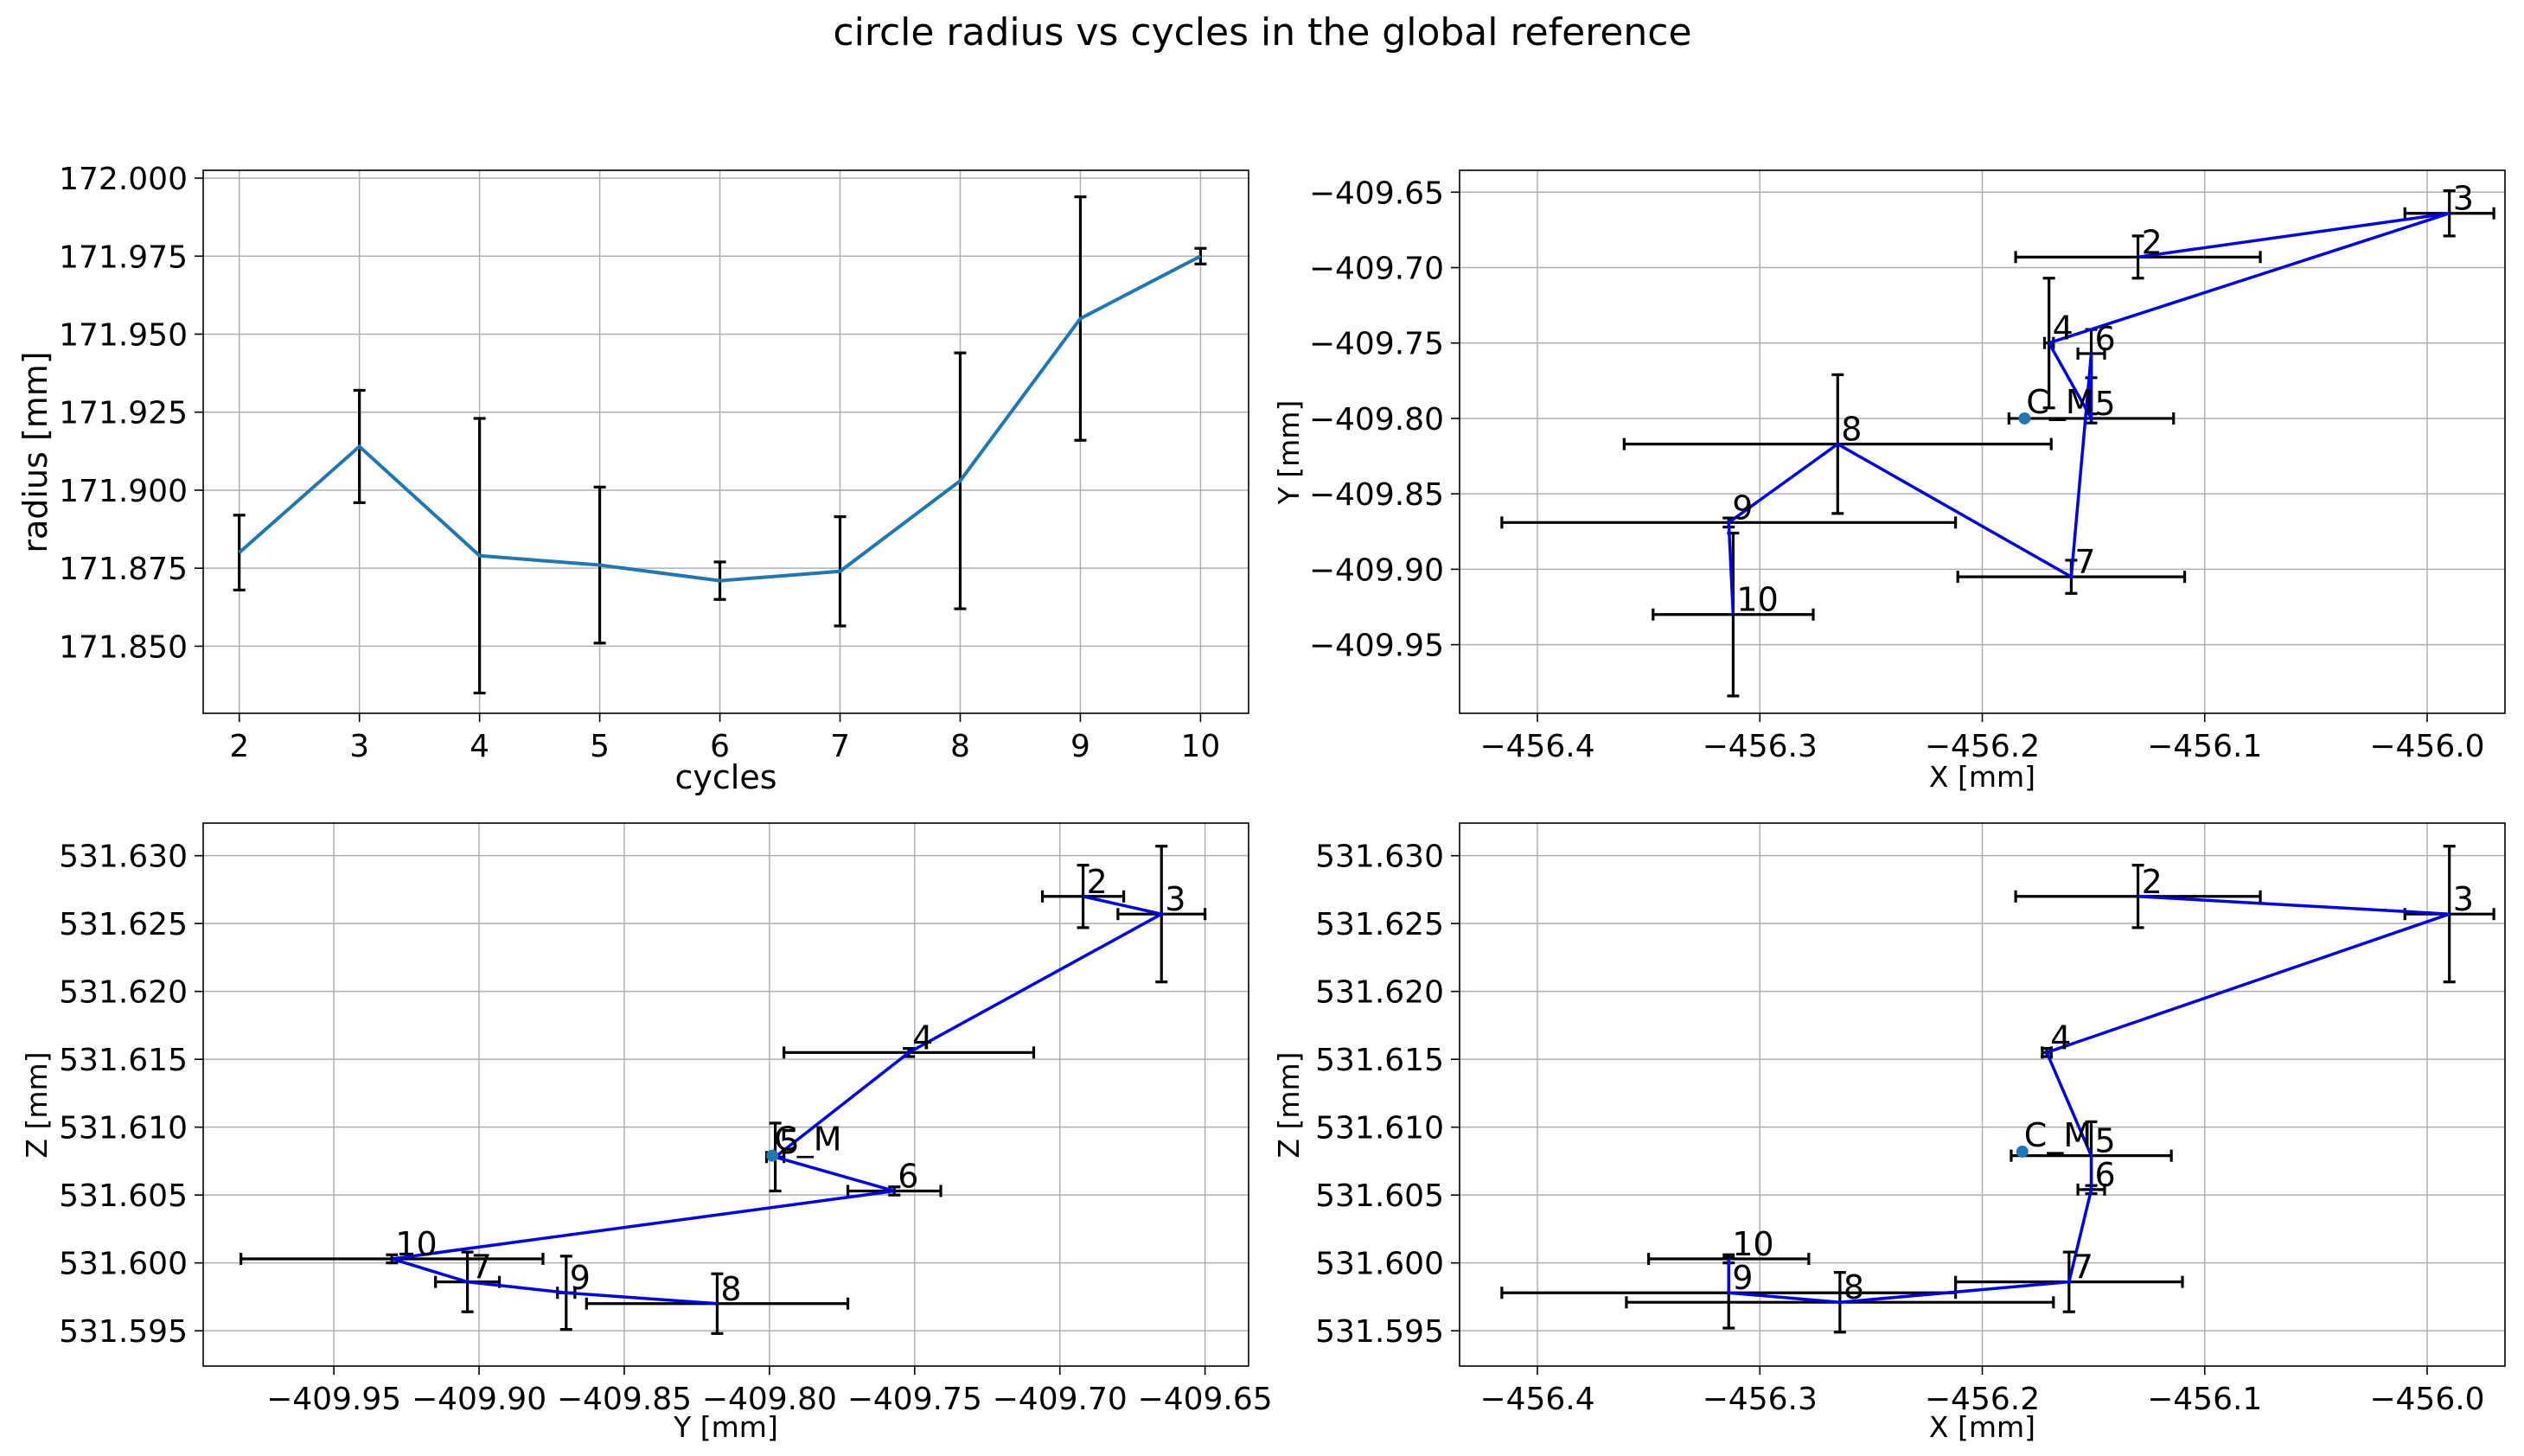  Describe the element at coordinates (35, 451) in the screenshot. I see `y-axis-label: radius [mm]` at that location.